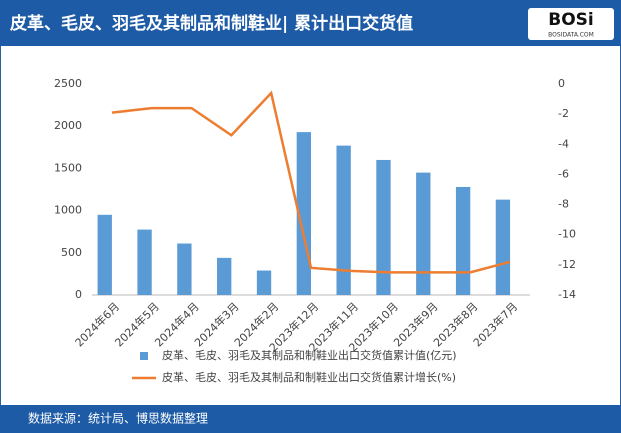  I want to click on y2-tick-label: 0, so click(561, 83).